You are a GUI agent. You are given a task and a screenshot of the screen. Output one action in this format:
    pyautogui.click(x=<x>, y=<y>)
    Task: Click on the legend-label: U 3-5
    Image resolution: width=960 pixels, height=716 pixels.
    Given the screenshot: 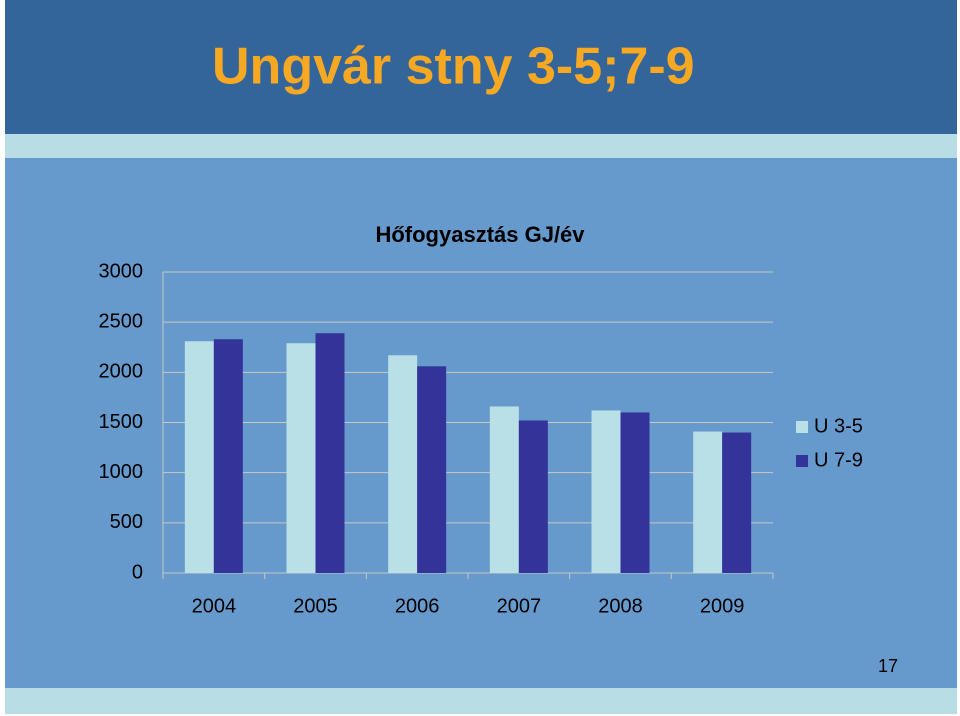 What is the action you would take?
    pyautogui.click(x=838, y=426)
    